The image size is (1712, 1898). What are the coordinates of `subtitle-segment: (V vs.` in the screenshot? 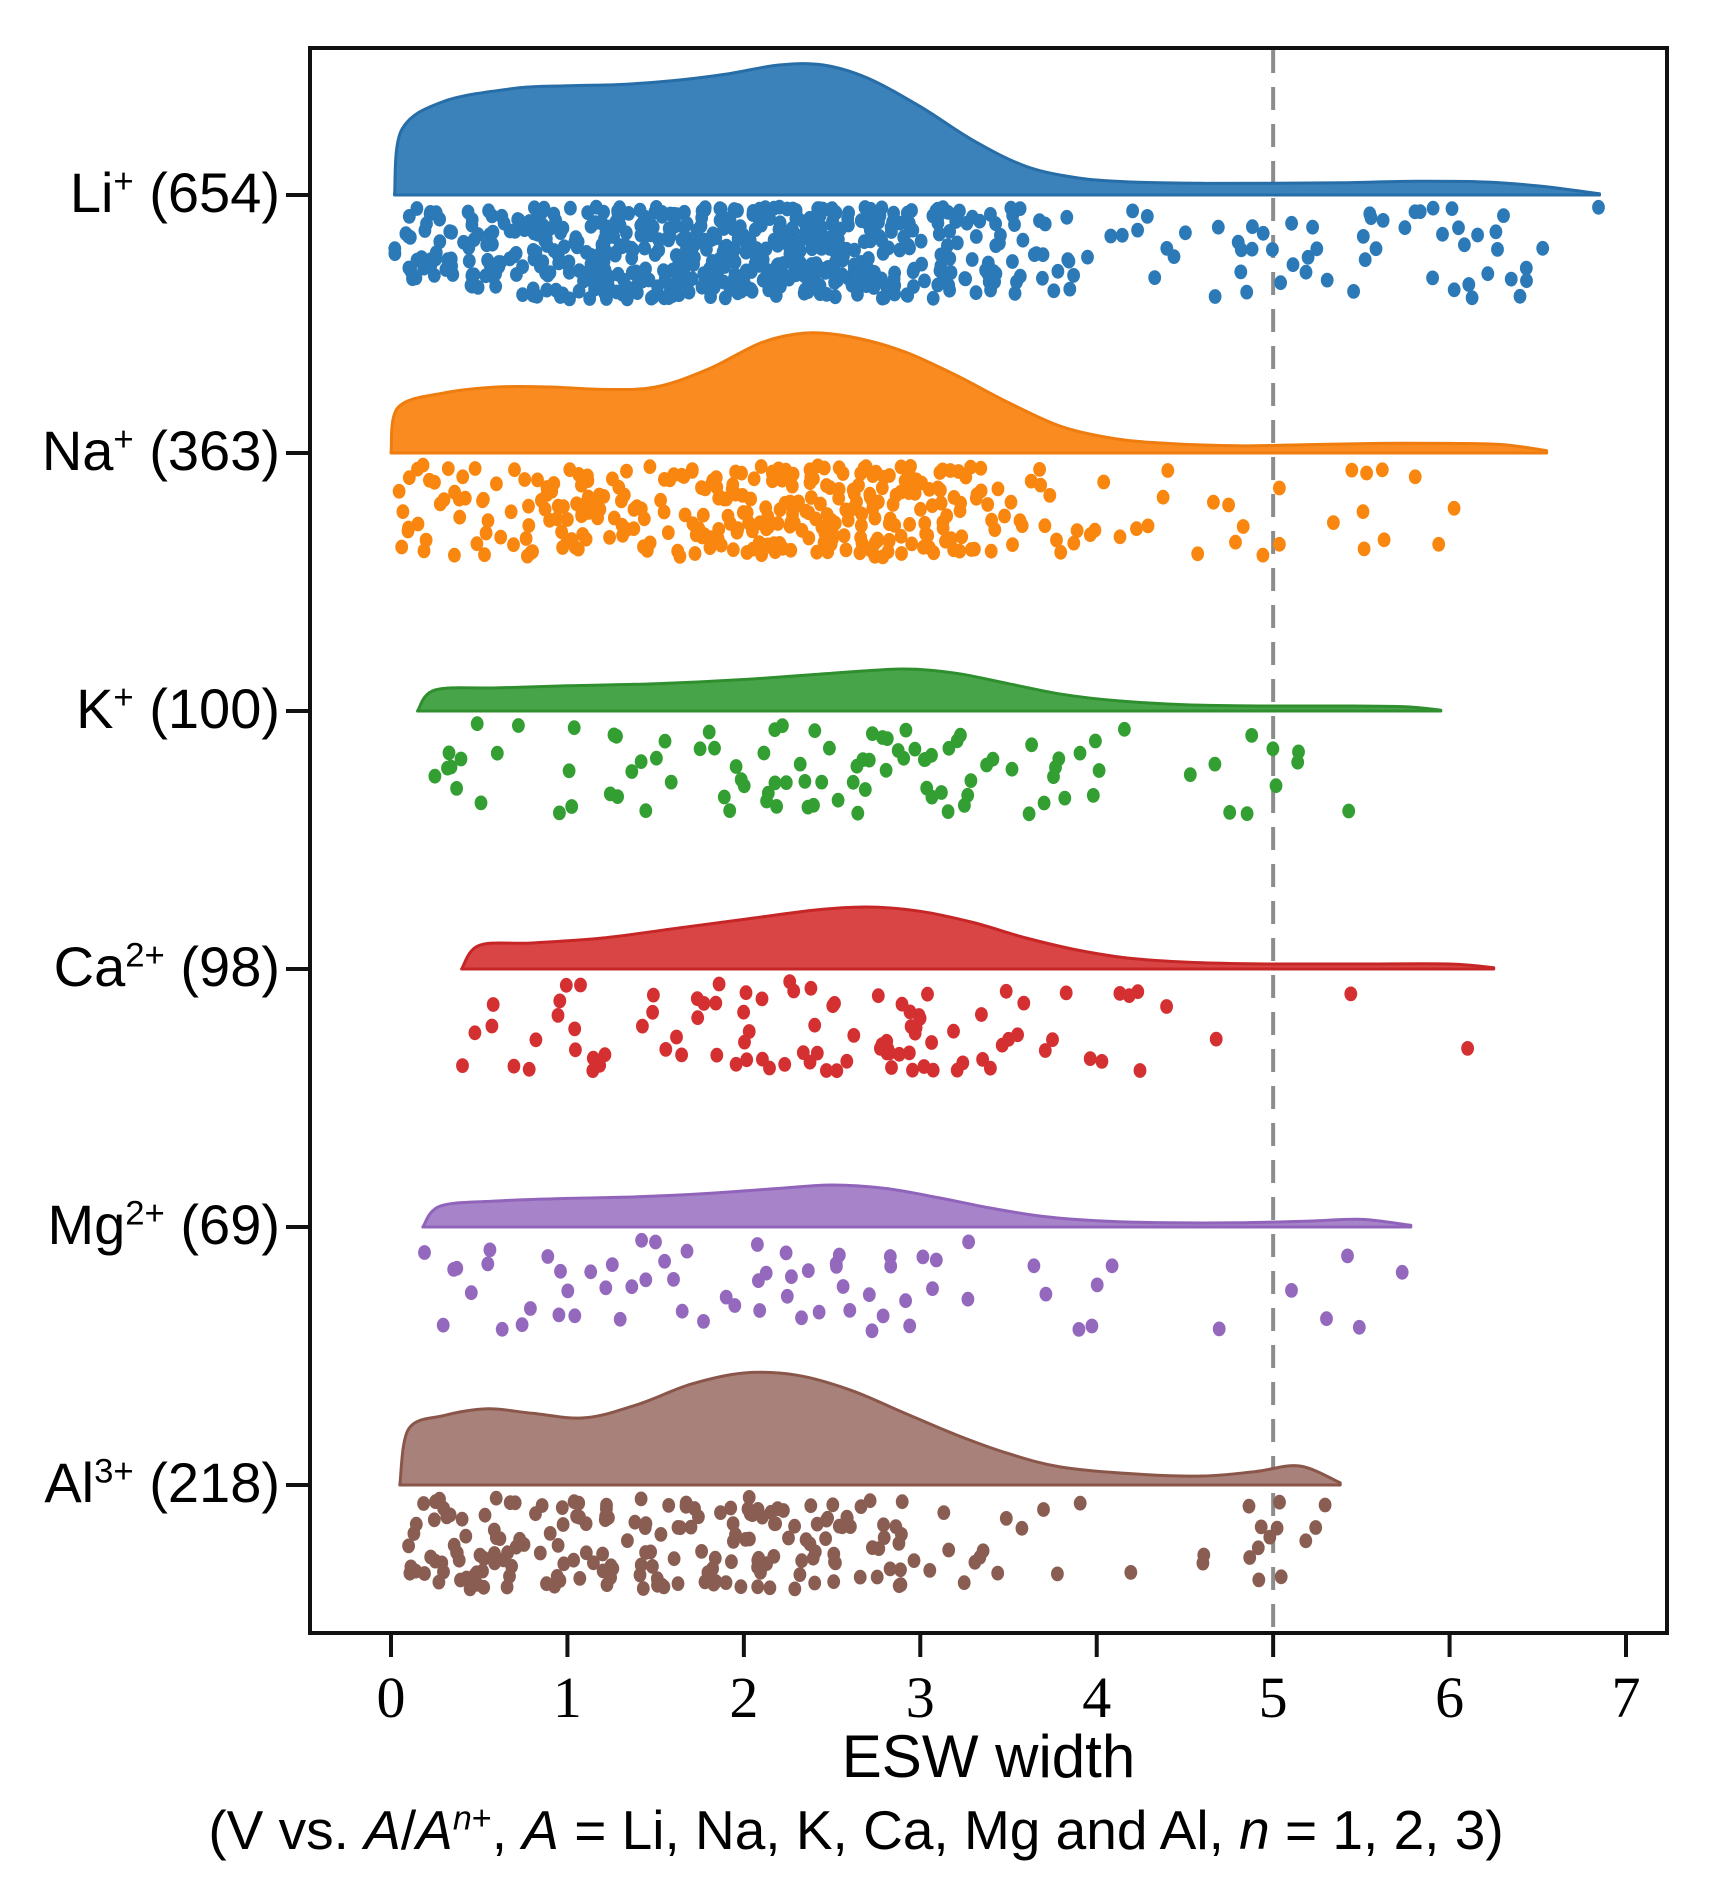 It's located at (286, 1830).